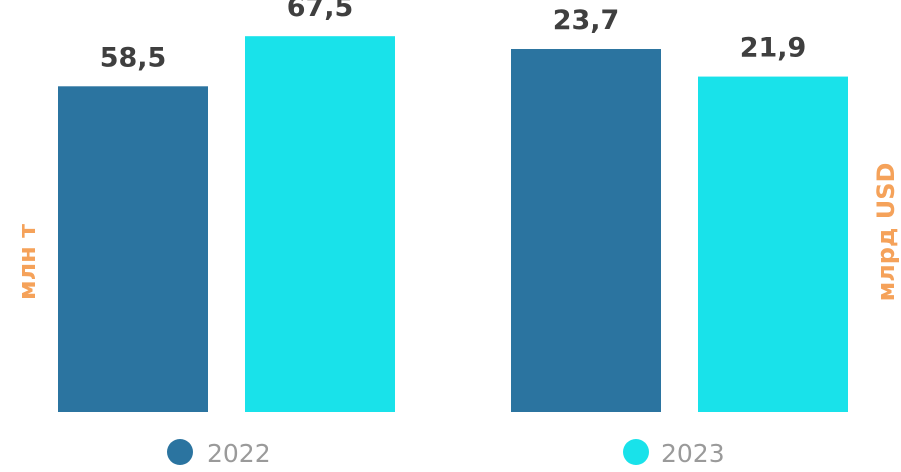  Describe the element at coordinates (586, 20) in the screenshot. I see `data-label-2022-chart-1: 23,7` at that location.